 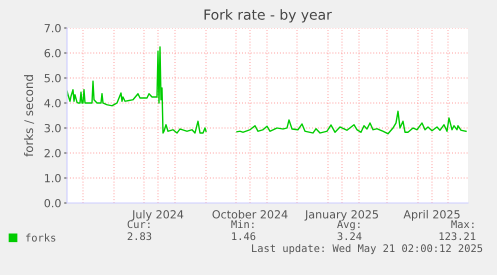 I want to click on y-tick-label: 6.0, so click(x=52, y=53).